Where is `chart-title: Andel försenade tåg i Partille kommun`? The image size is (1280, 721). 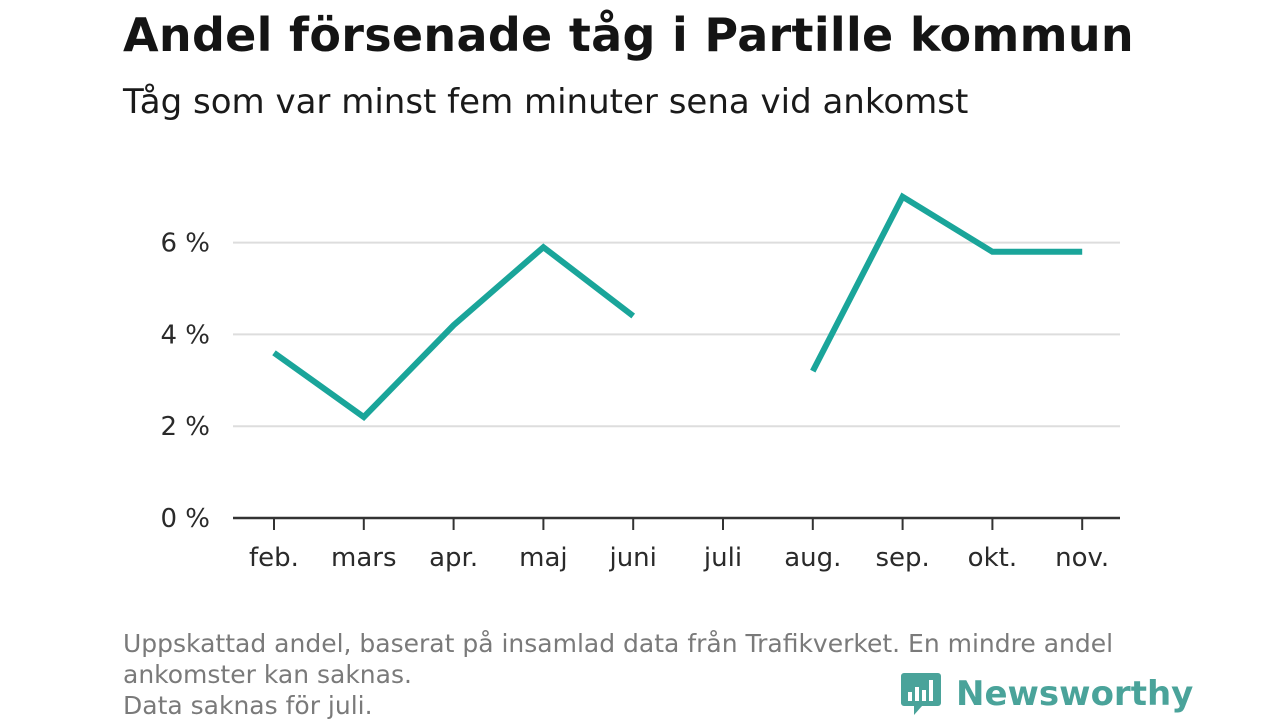 chart-title: Andel försenade tåg i Partille kommun is located at coordinates (628, 35).